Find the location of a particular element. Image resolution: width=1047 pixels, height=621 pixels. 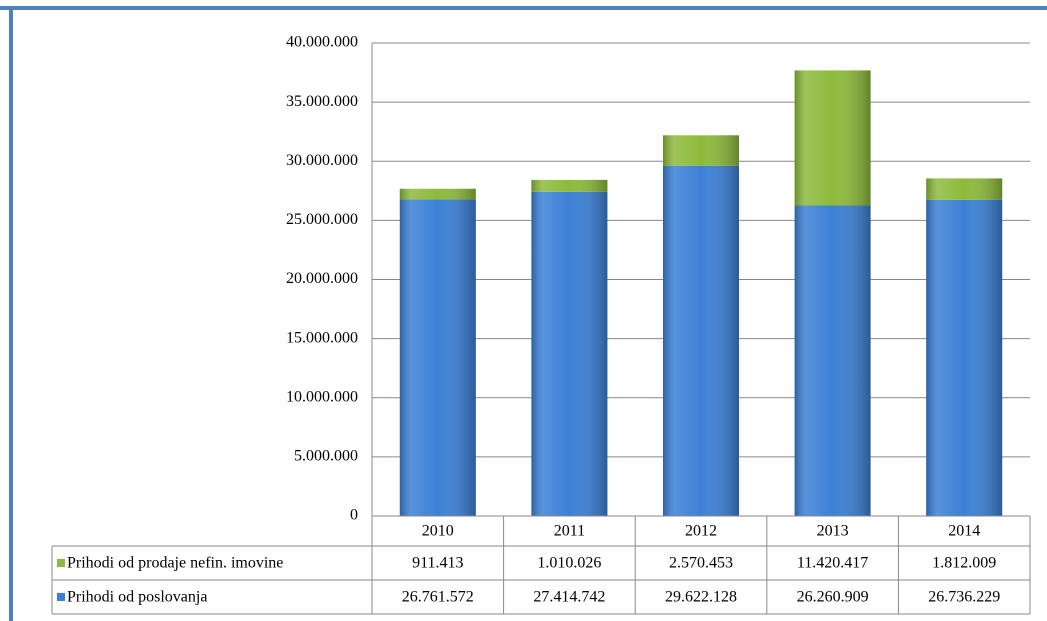

data-label: 11.420.417 is located at coordinates (832, 563).